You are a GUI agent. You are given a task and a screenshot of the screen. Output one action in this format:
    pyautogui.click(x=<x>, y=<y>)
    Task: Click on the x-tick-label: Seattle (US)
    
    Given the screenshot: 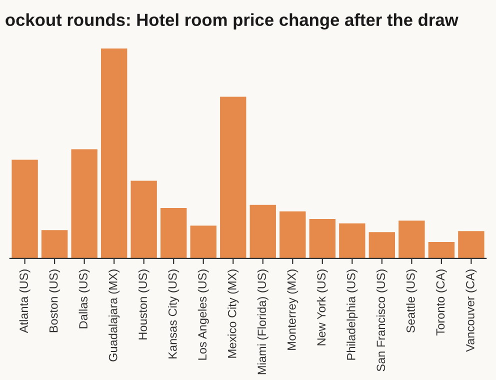 What is the action you would take?
    pyautogui.click(x=412, y=301)
    